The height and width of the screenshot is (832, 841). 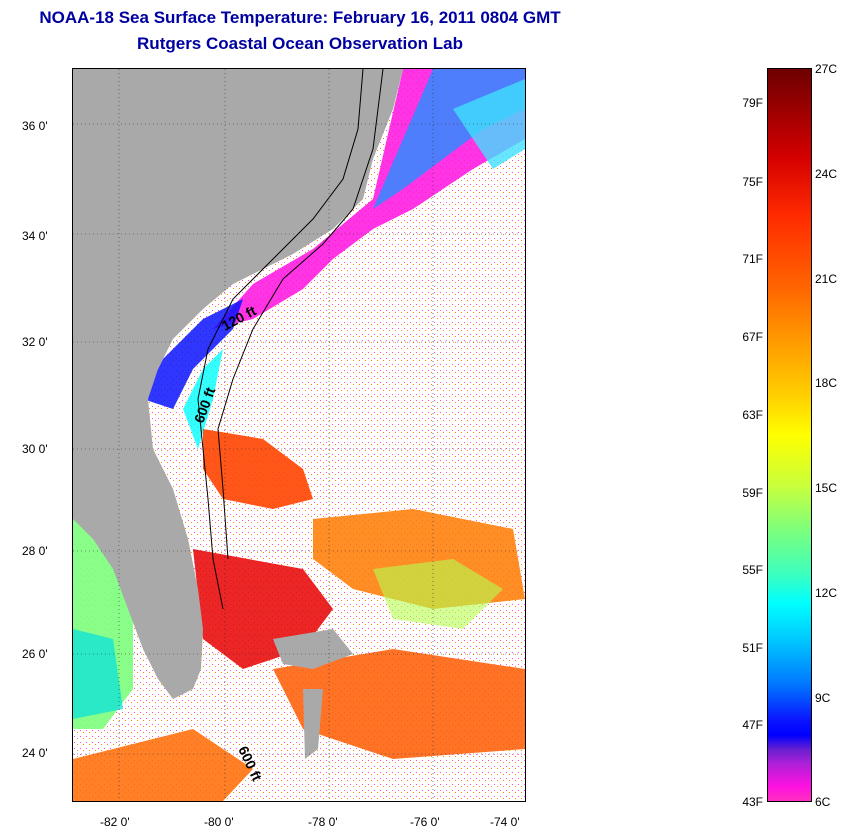 I want to click on lon-label-74: -74 0', so click(x=505, y=822).